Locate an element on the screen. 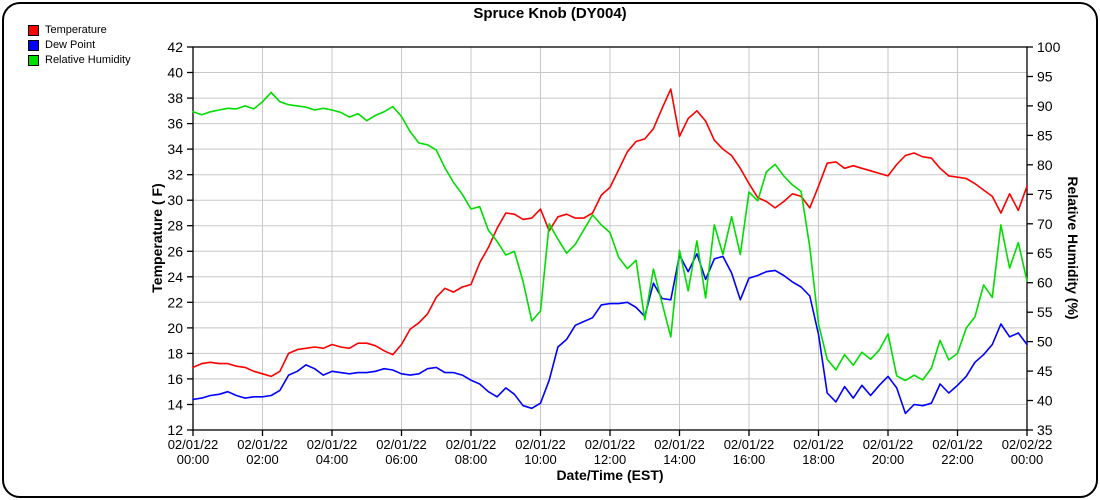 This screenshot has height=500, width=1100. x-tick-date-label: 02/02/22 is located at coordinates (1027, 444).